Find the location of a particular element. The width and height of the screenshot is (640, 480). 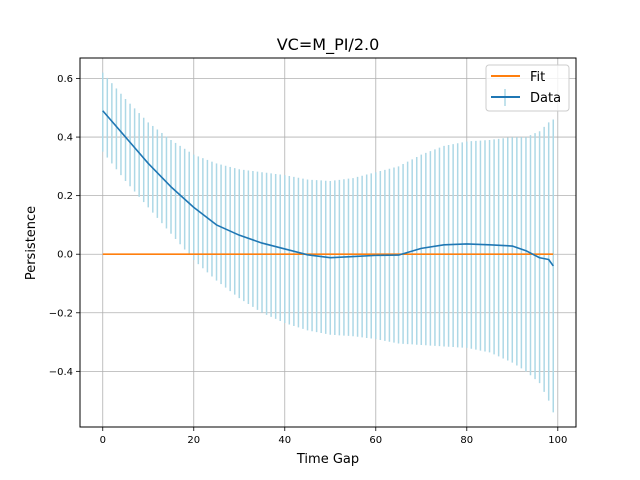

x-tick-label: 40 is located at coordinates (284, 440).